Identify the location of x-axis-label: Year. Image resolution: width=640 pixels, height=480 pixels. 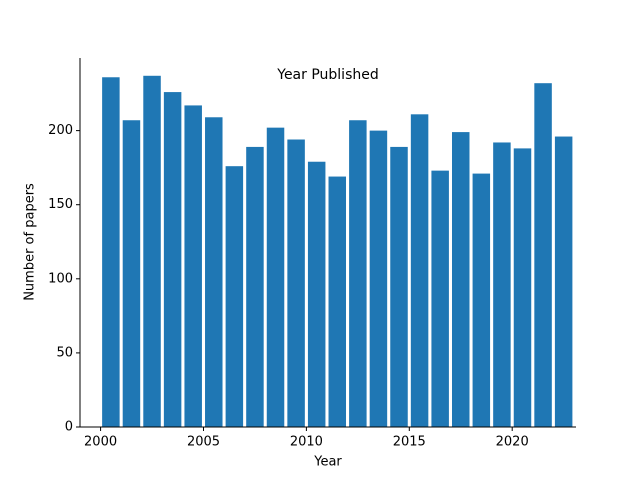
(327, 462).